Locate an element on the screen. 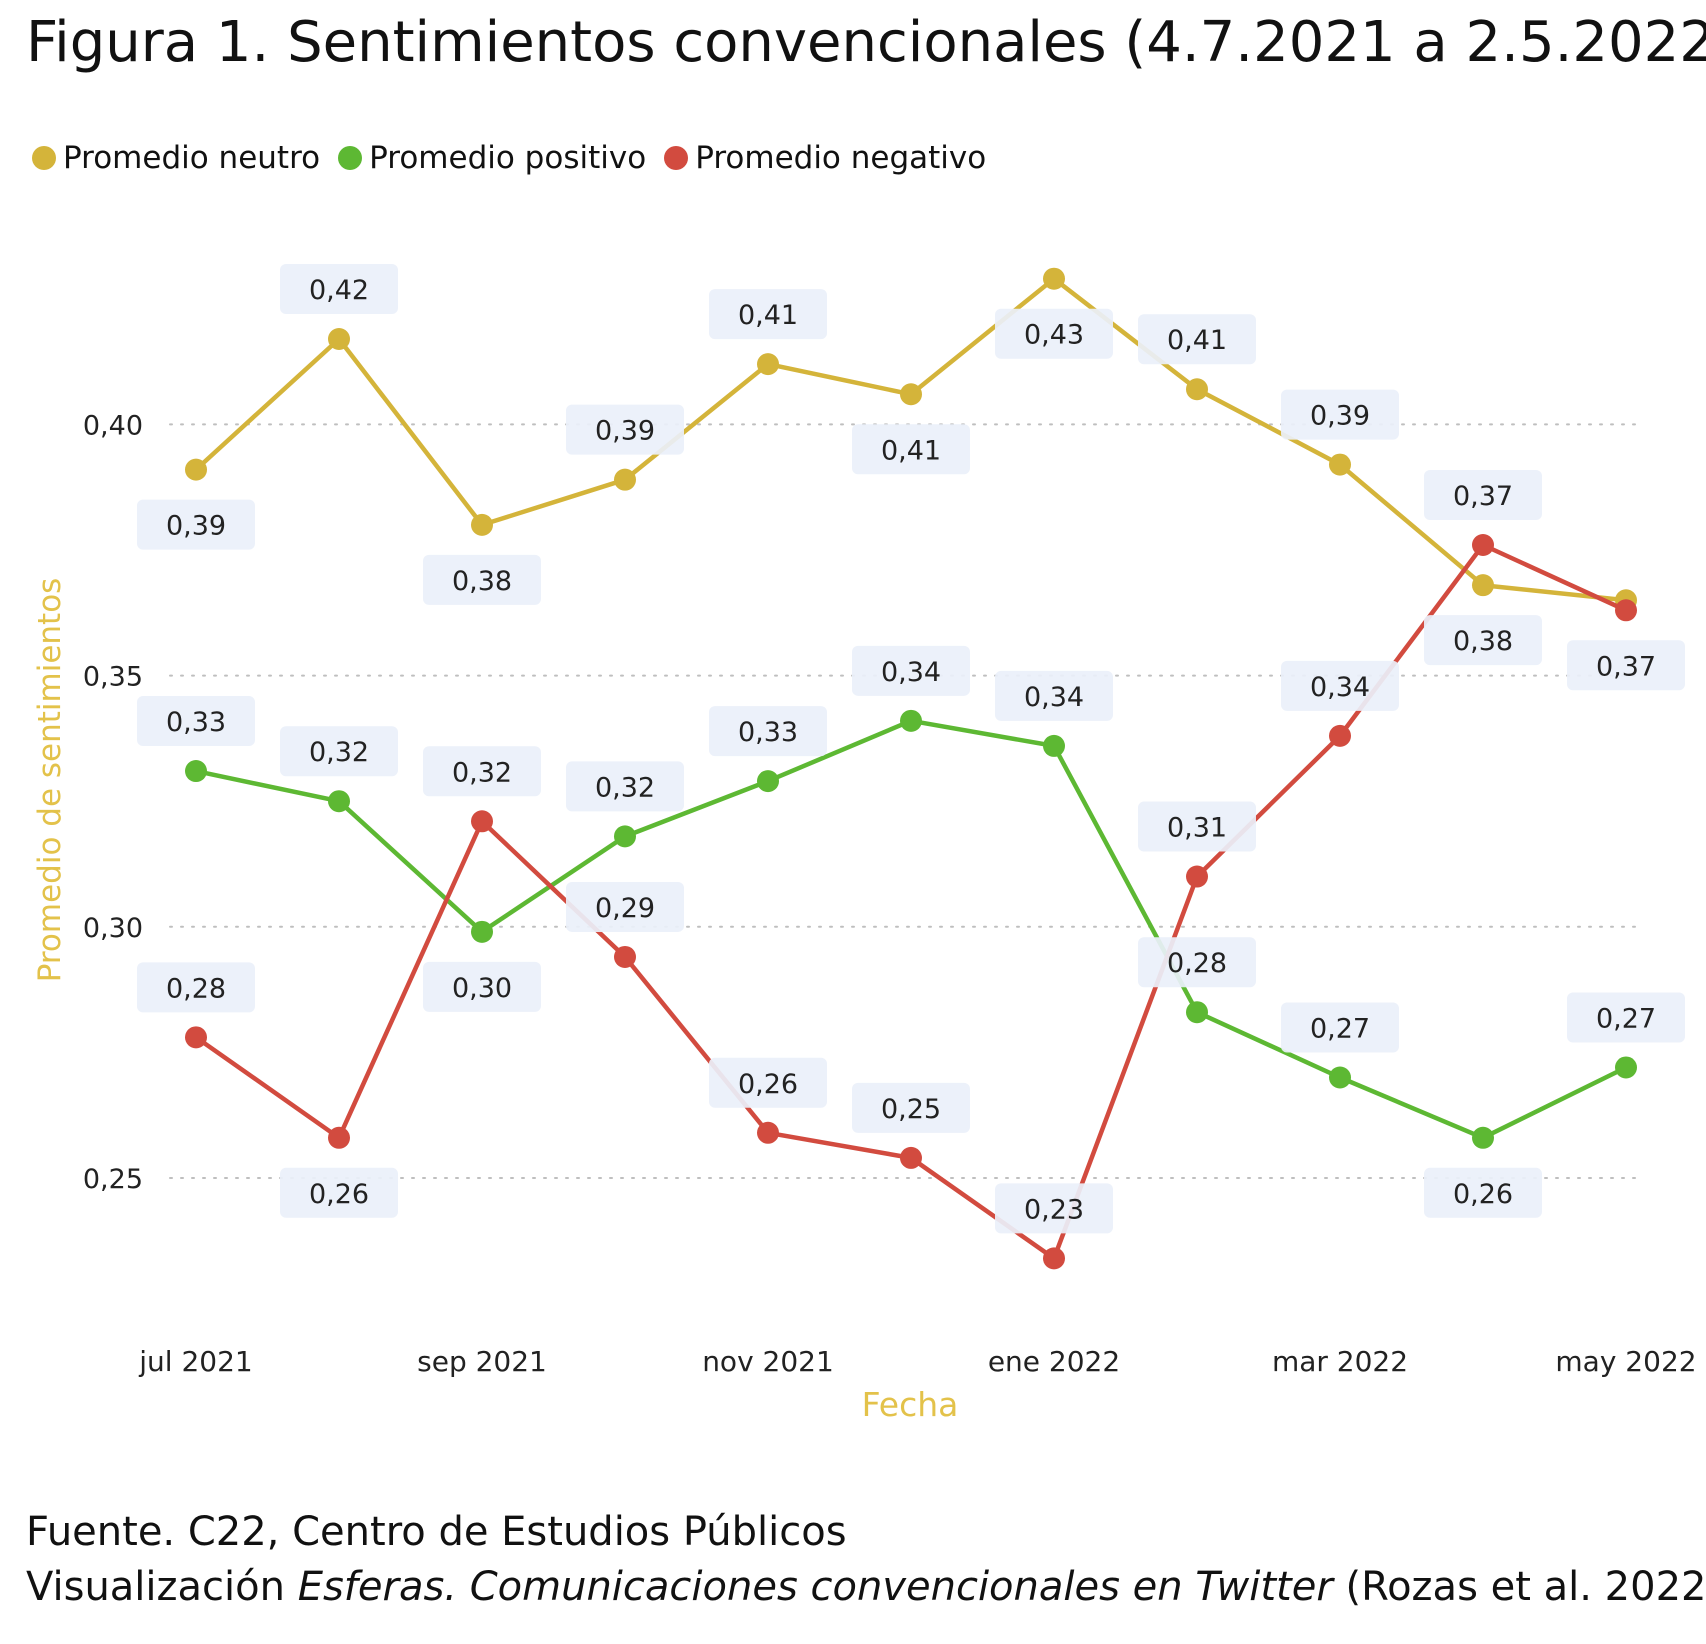 Image resolution: width=1706 pixels, height=1644 pixels. data-label-positive: 0,33 is located at coordinates (196, 721).